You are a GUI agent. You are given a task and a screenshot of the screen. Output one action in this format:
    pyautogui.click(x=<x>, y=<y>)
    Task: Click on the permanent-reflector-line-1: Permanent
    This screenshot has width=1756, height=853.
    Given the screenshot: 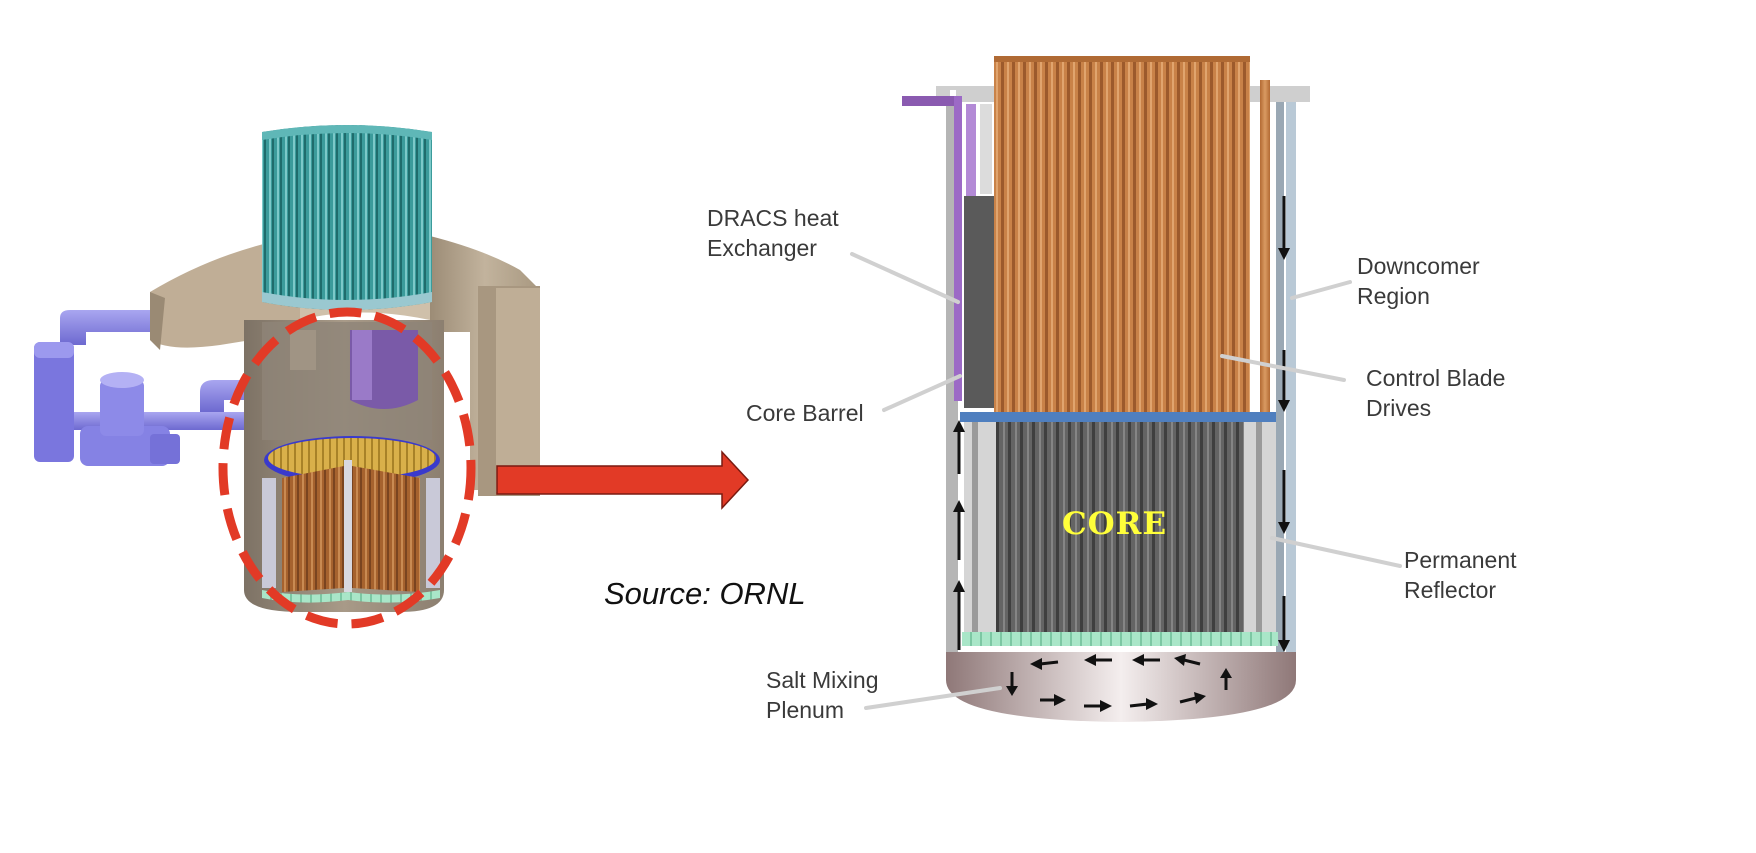 What is the action you would take?
    pyautogui.click(x=1460, y=560)
    